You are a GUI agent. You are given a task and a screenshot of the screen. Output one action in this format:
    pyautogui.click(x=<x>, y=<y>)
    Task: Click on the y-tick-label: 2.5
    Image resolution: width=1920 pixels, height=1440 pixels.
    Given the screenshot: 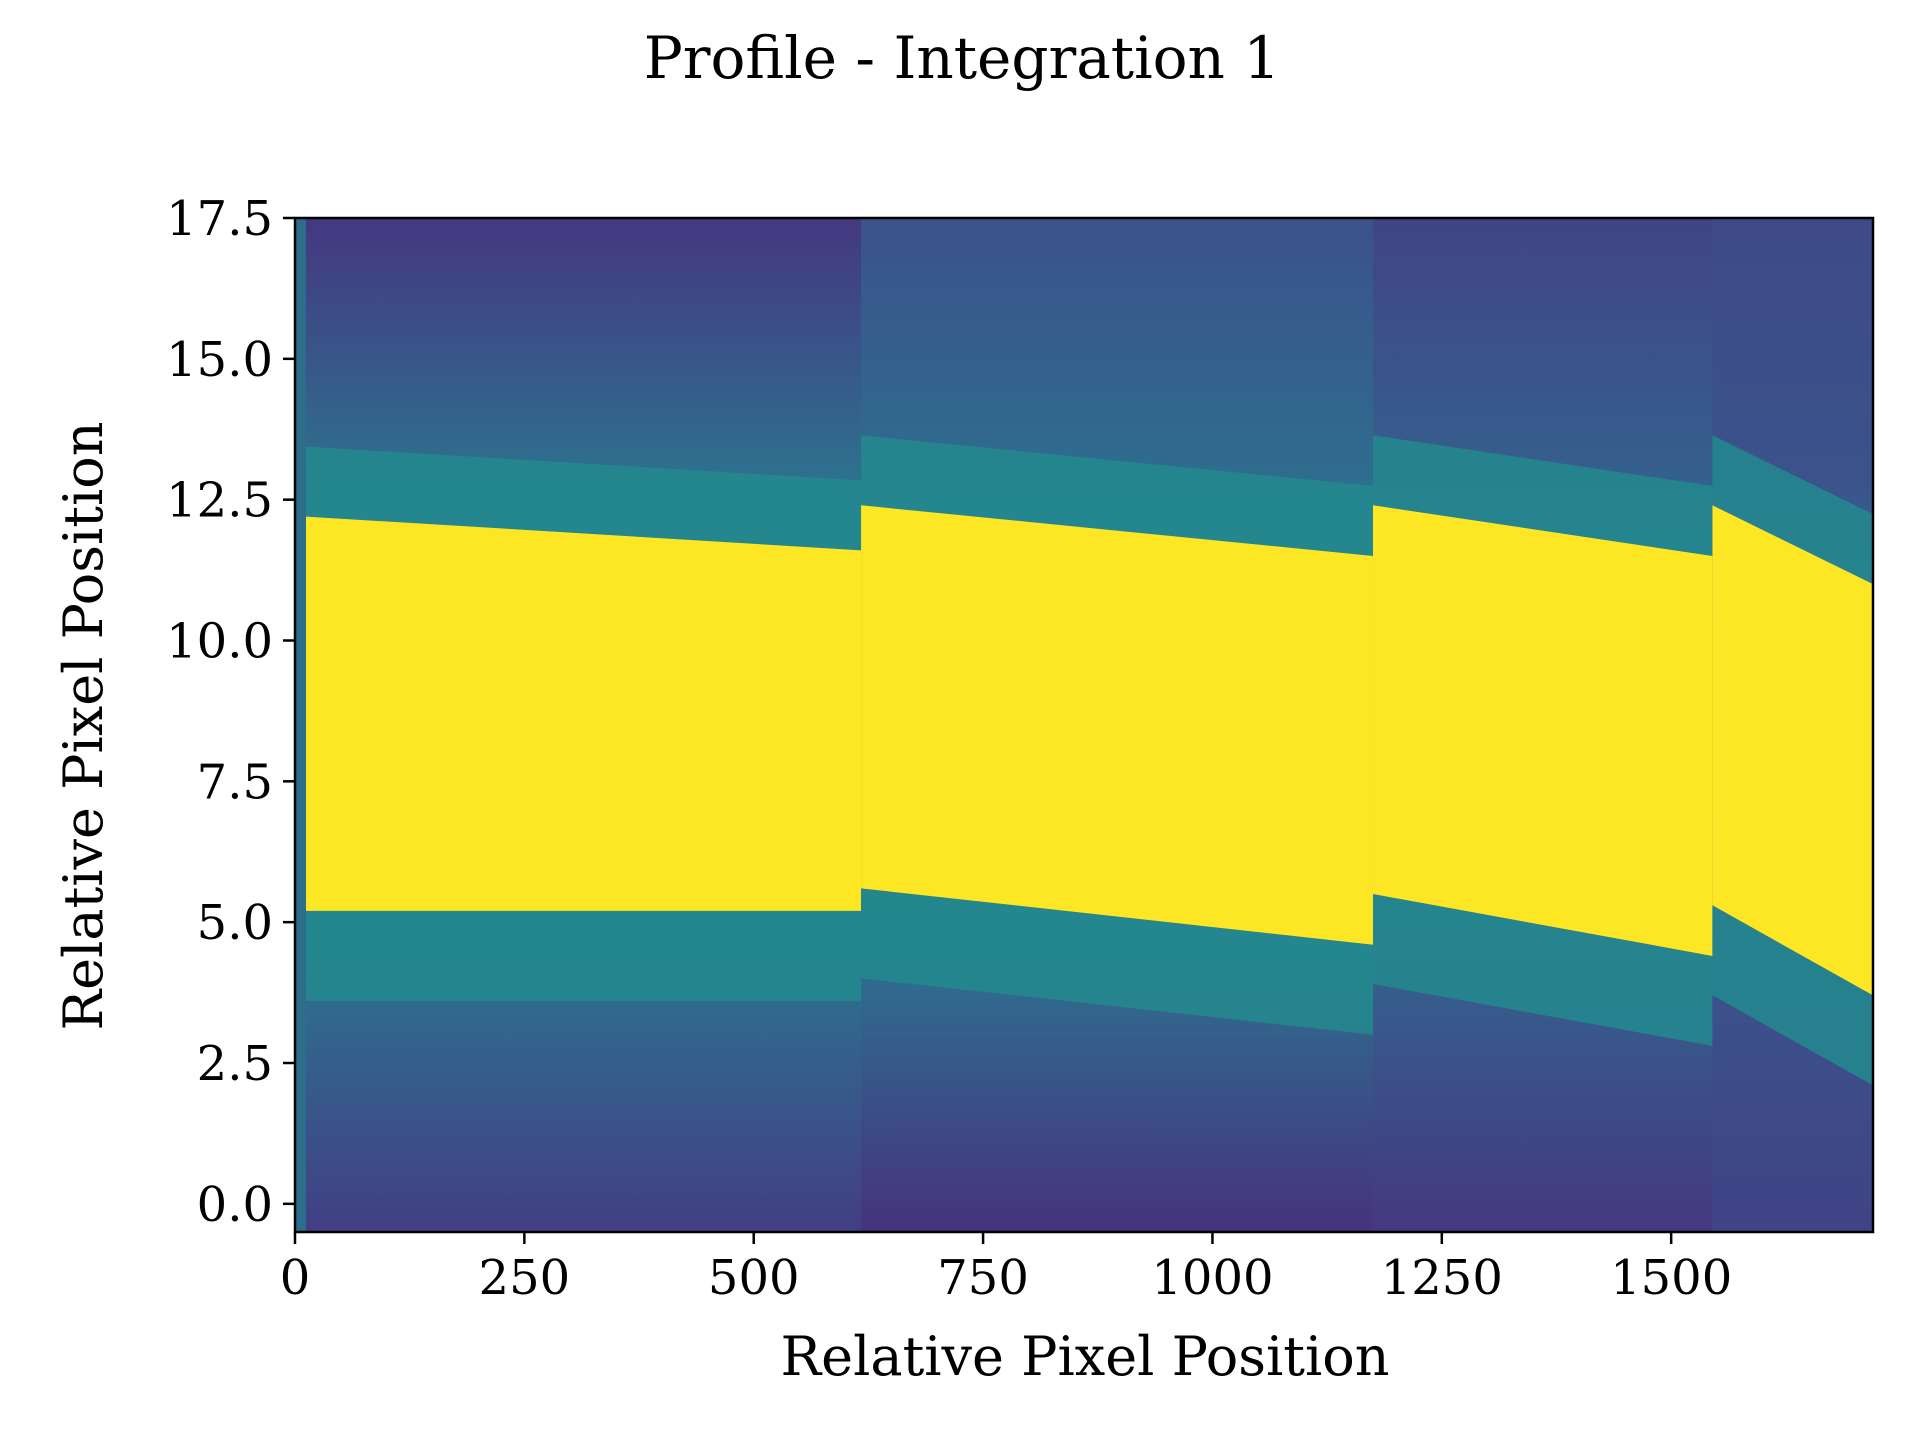 What is the action you would take?
    pyautogui.click(x=235, y=1064)
    